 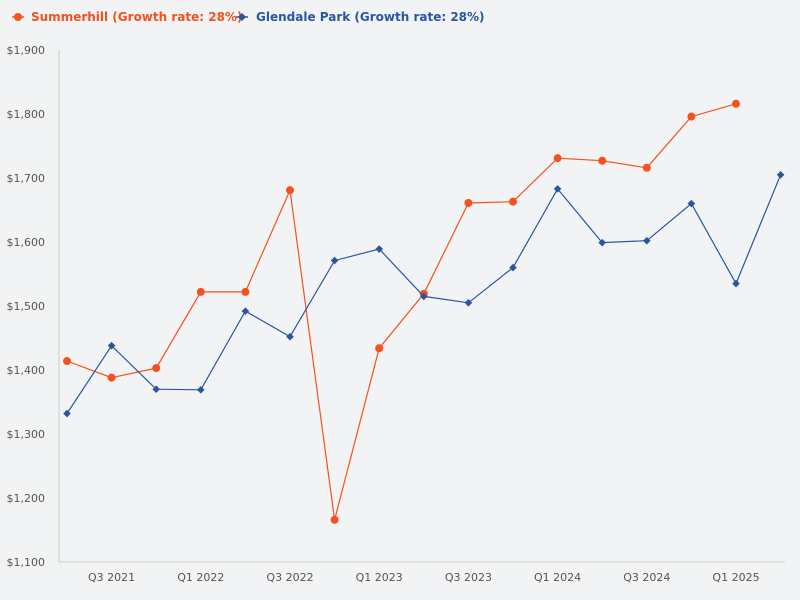 I want to click on y-tick-label: $1,700, so click(x=26, y=178).